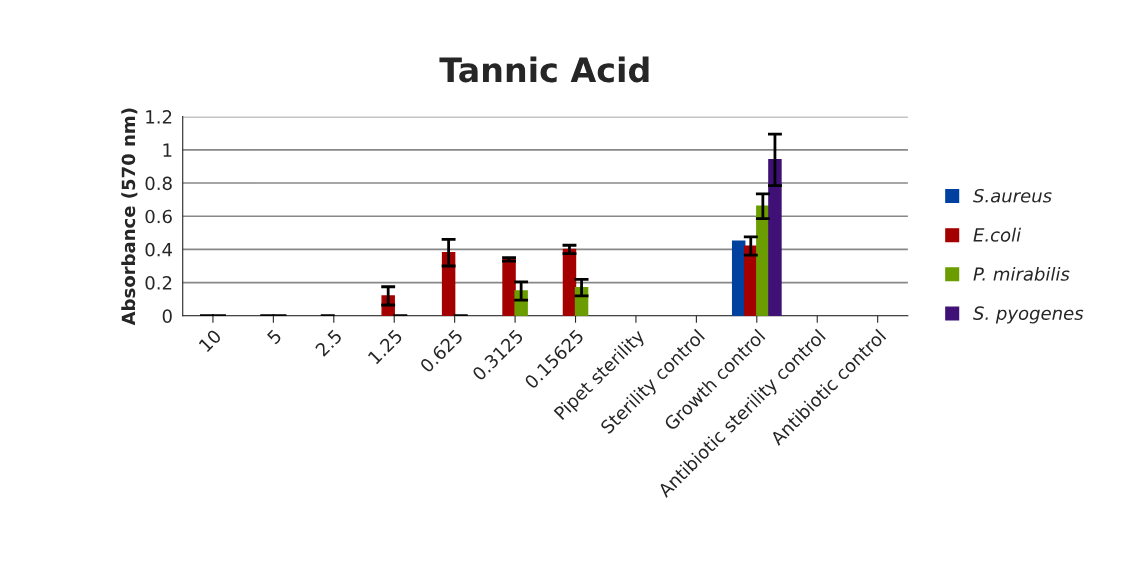 This screenshot has height=569, width=1142. I want to click on legend-label: S.aureus, so click(1012, 195).